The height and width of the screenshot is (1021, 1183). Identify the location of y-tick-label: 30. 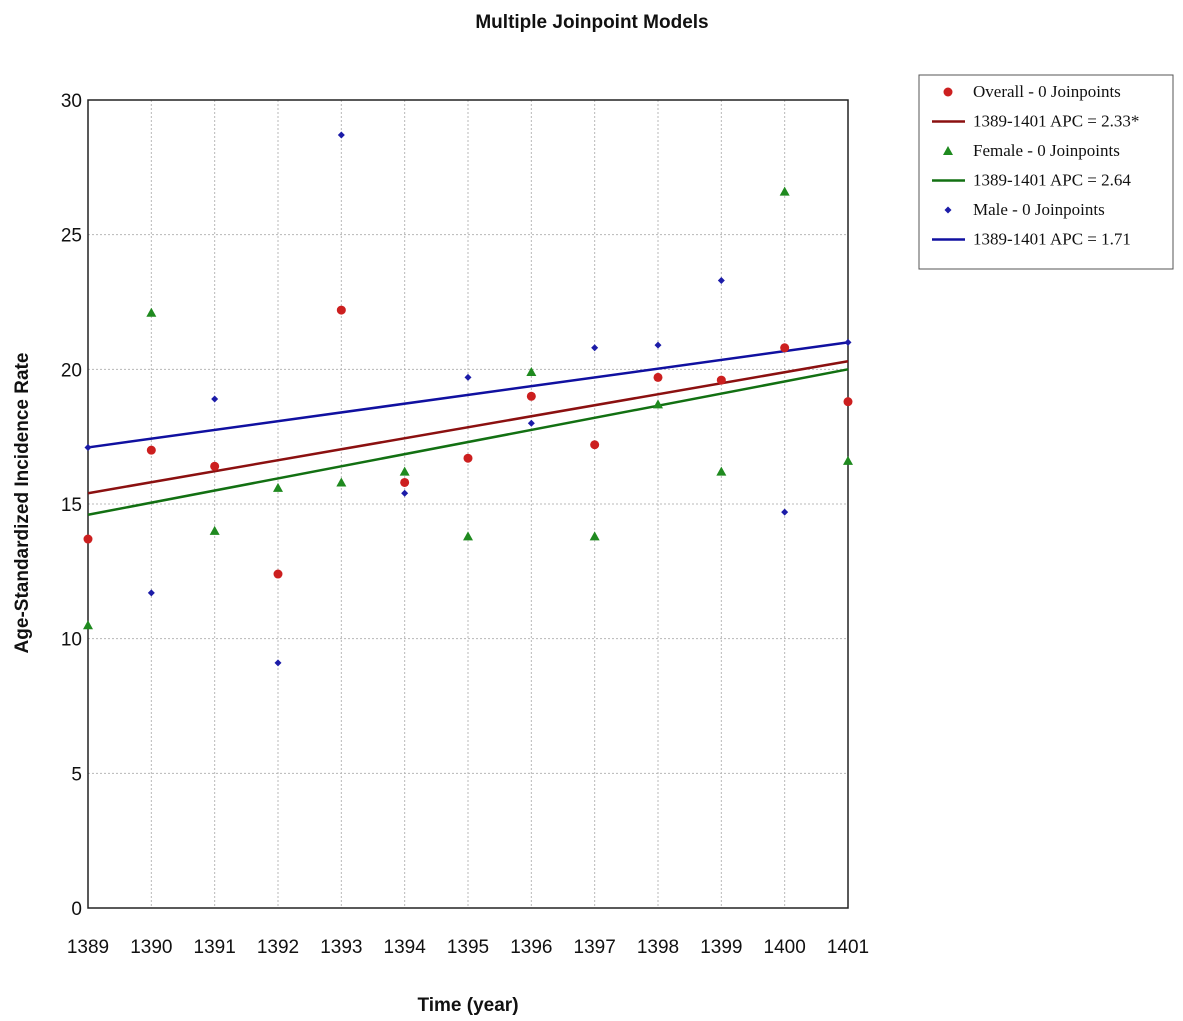
(71, 101).